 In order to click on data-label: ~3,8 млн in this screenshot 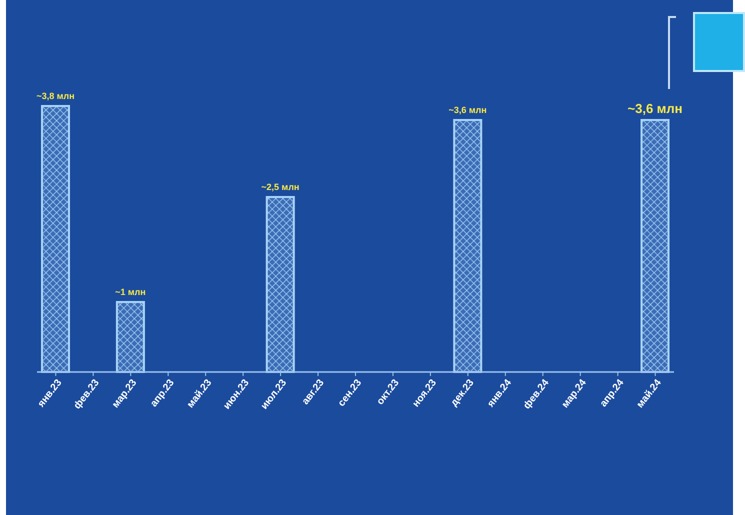, I will do `click(55, 96)`.